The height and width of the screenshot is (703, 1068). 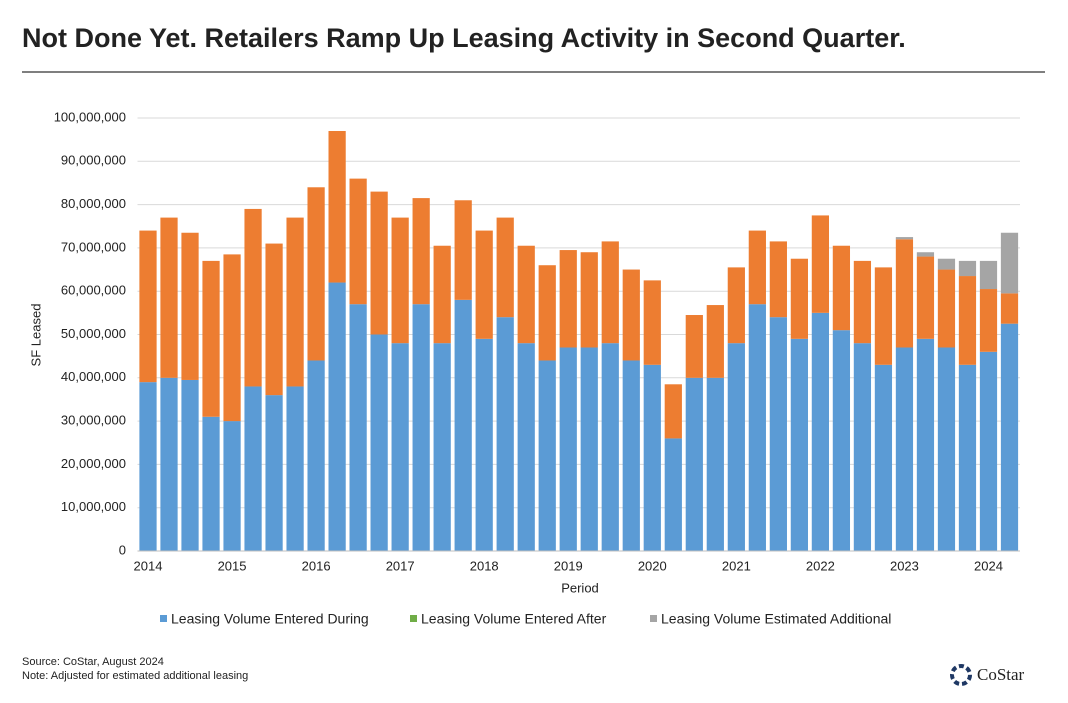 I want to click on source-note: Source: CoStar, August 2024, so click(x=93, y=662).